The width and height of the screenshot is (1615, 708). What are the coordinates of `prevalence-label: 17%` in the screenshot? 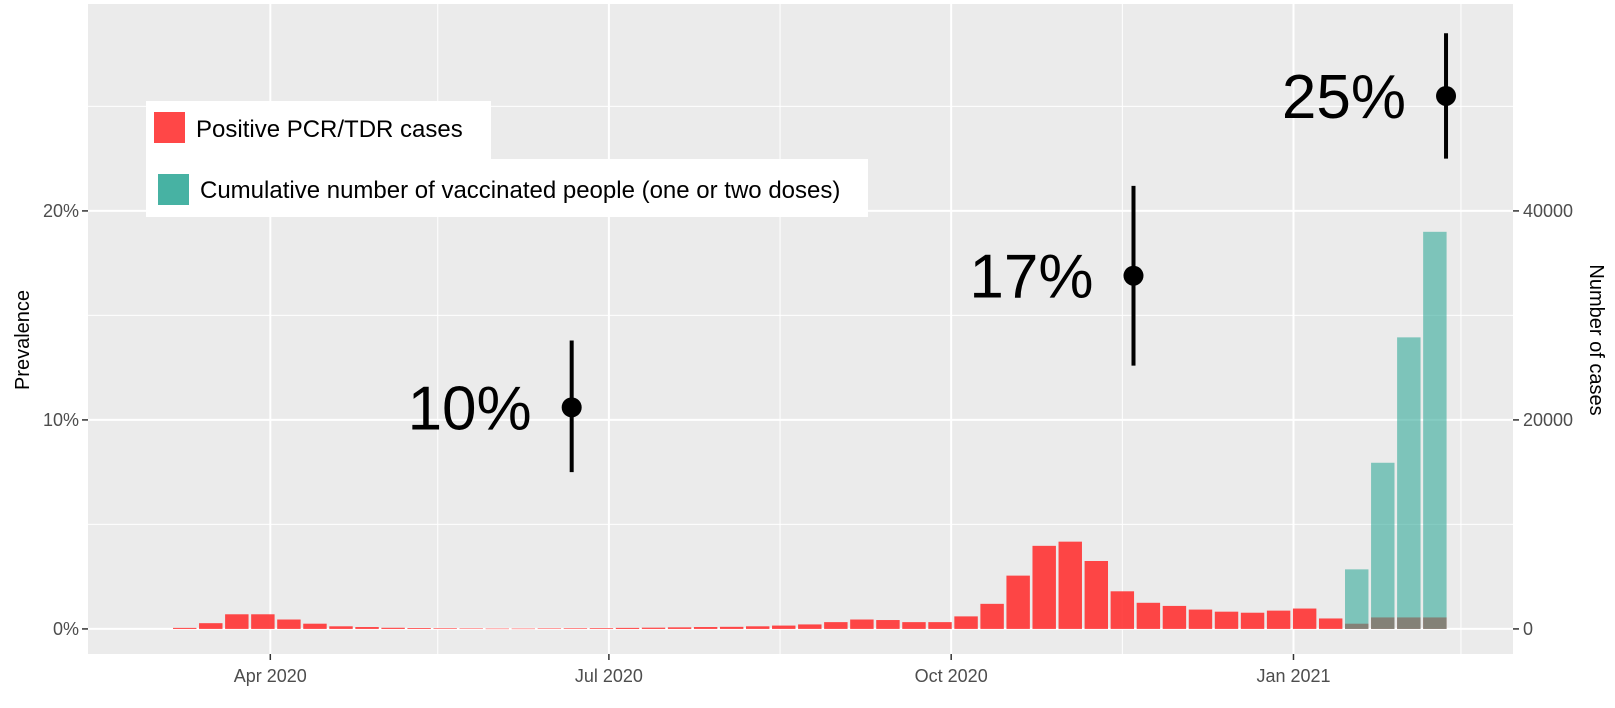 It's located at (1031, 277).